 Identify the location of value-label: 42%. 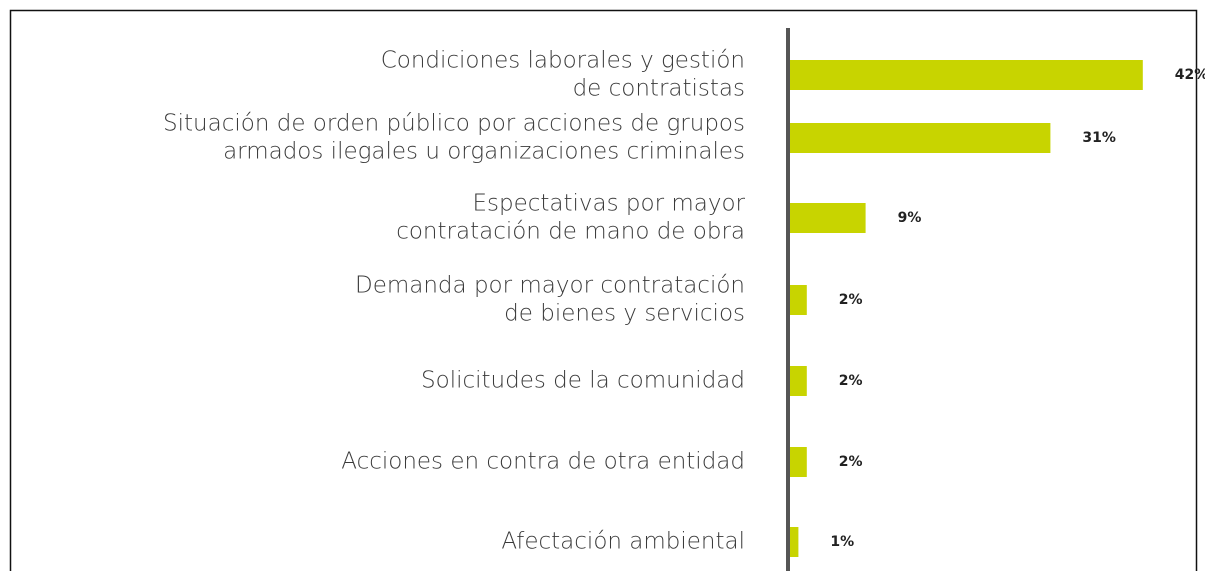
(1190, 75).